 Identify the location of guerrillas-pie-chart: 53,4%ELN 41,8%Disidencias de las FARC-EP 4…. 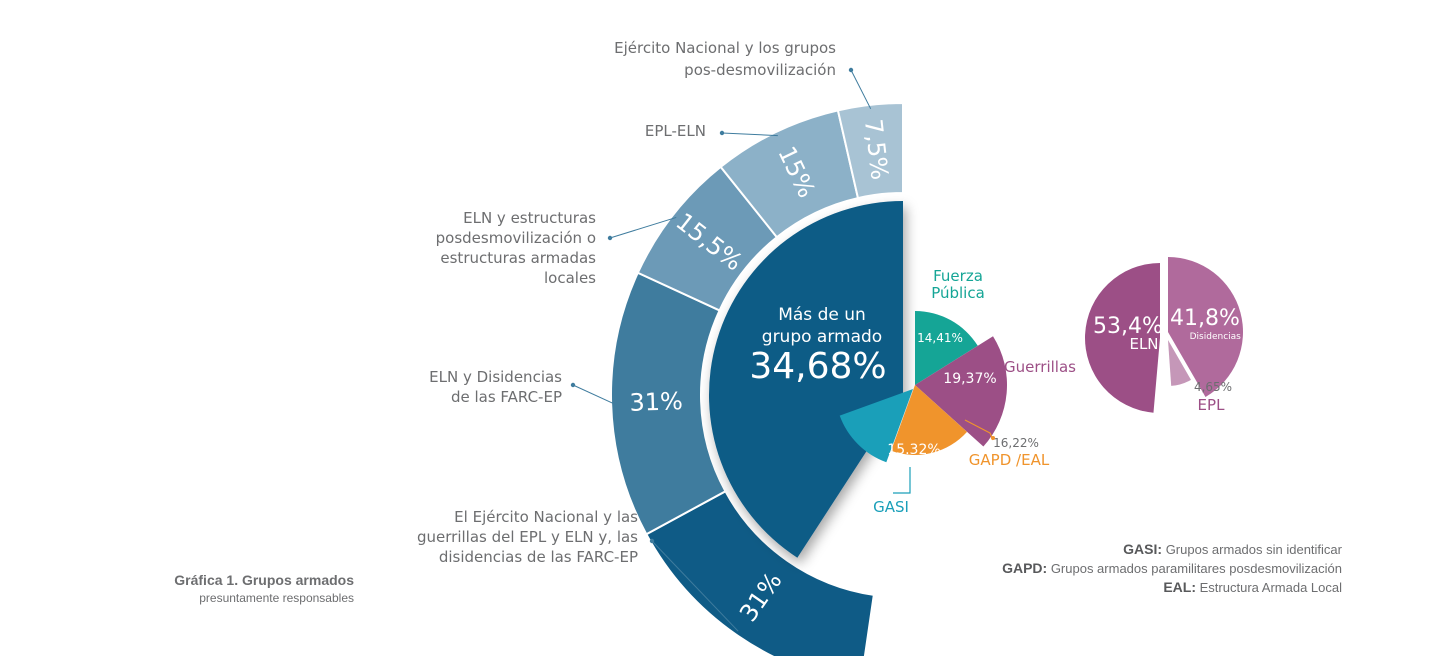
(1197, 335).